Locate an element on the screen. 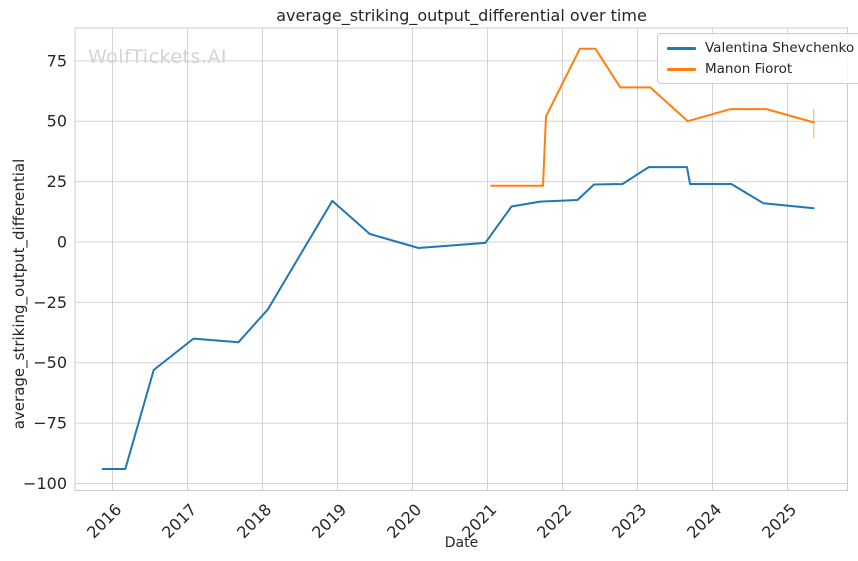  series-line-manon-fiorot is located at coordinates (652, 117).